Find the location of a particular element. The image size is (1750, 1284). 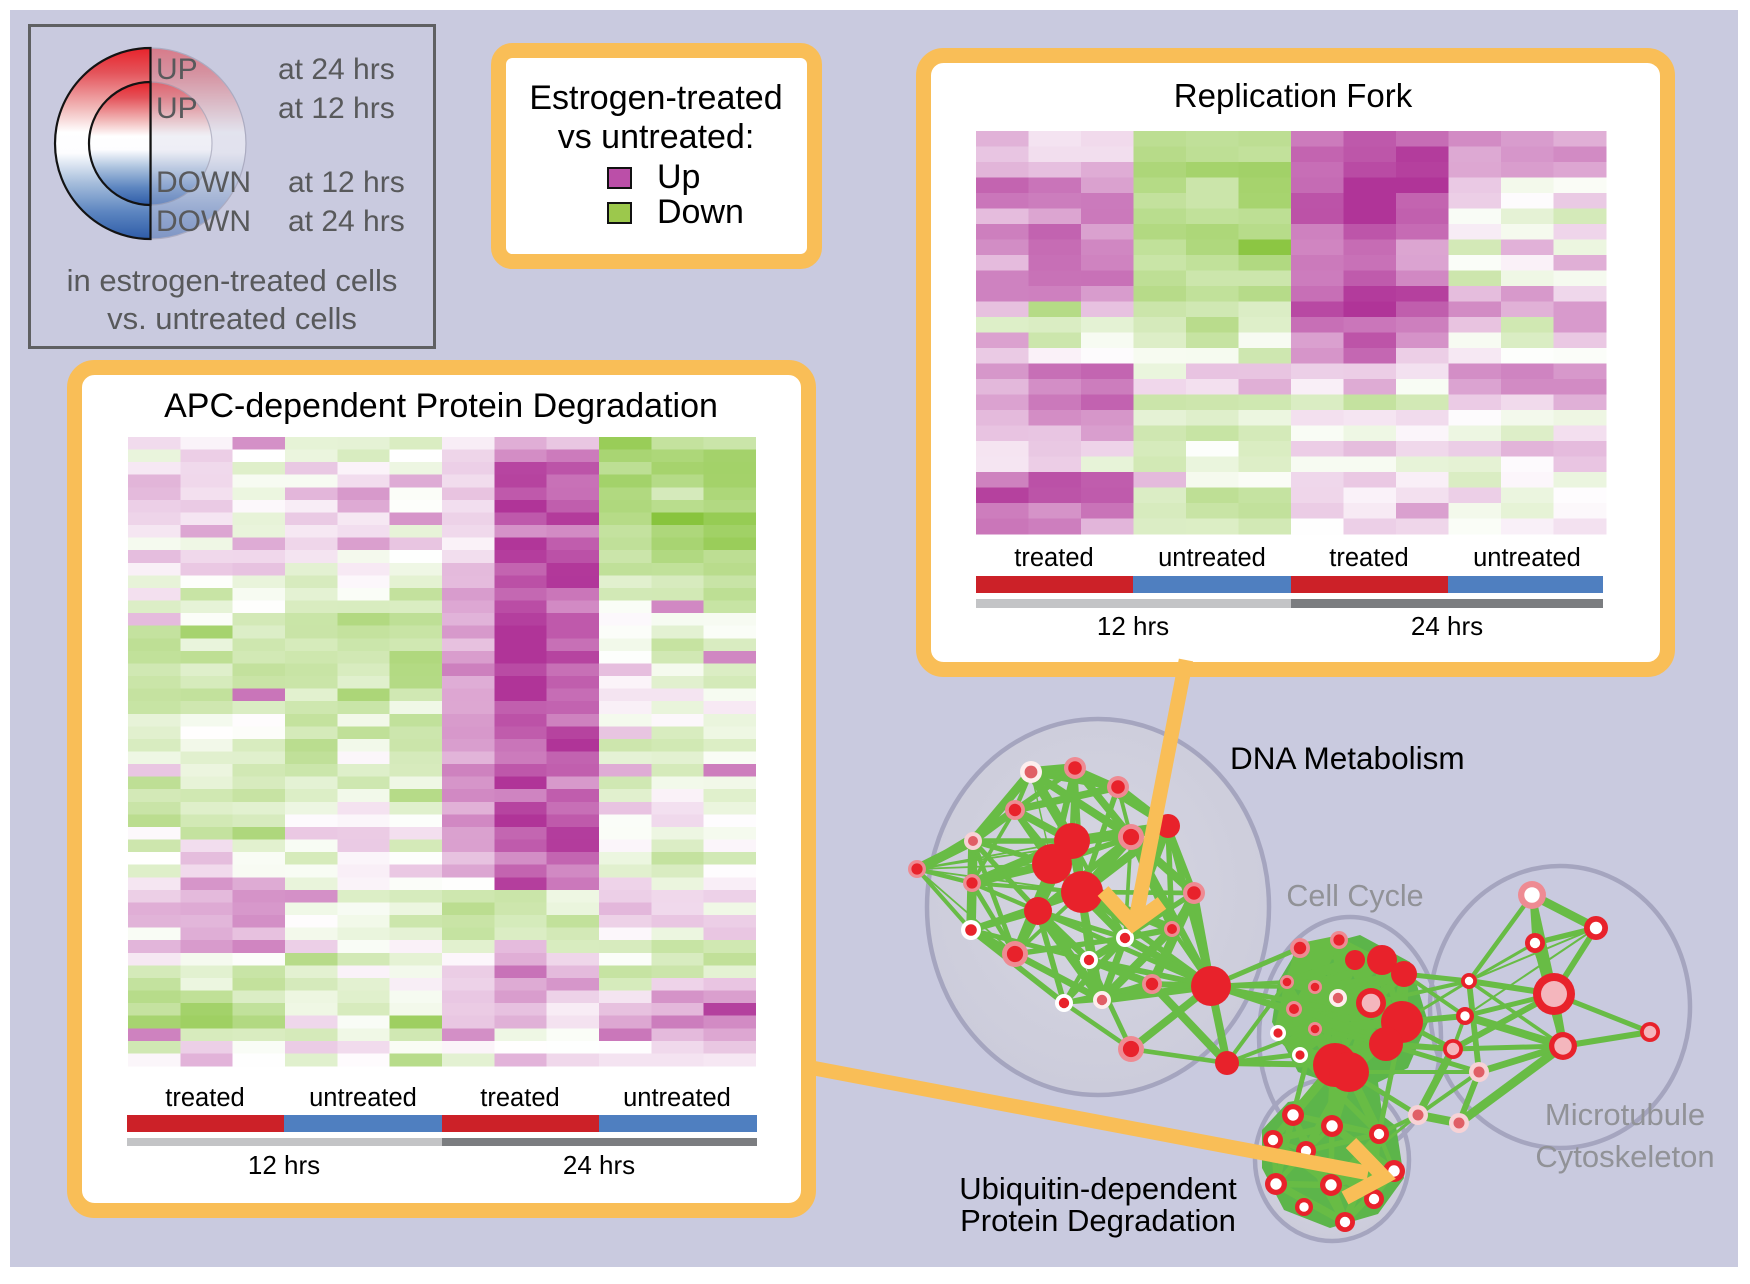

svg-text: Estrogen-treated is located at coordinates (655, 98).